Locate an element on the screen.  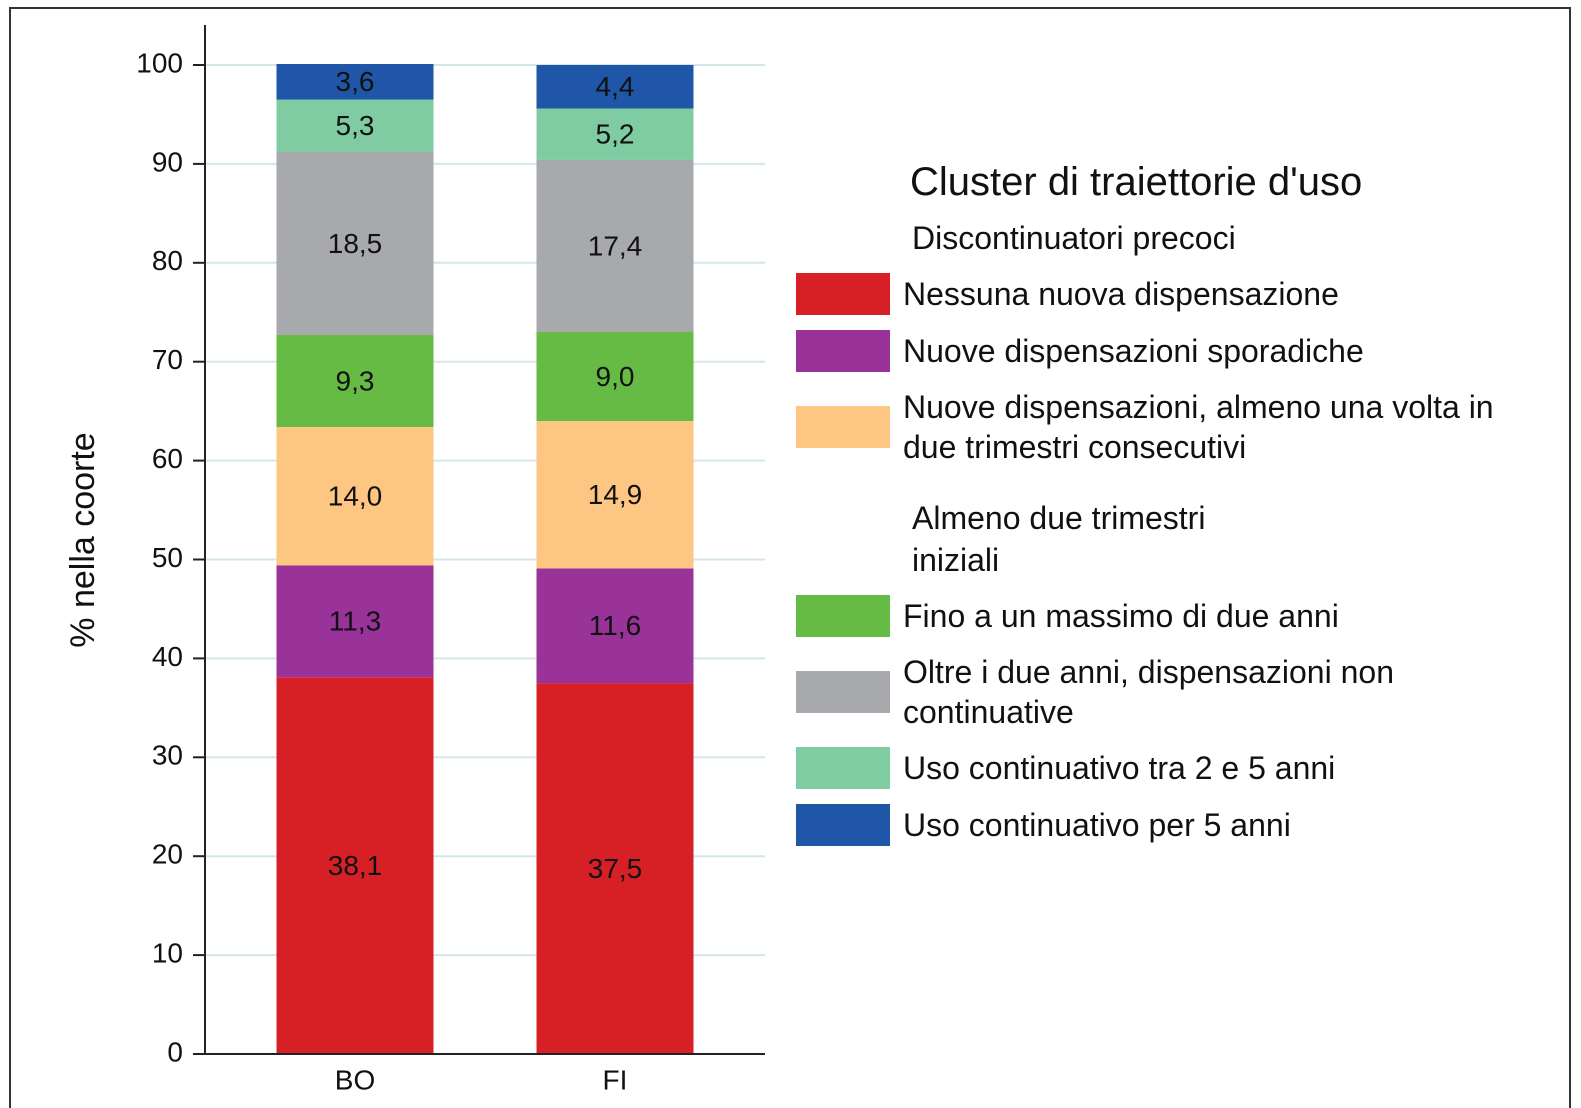
y-tick-label: 0 is located at coordinates (175, 1051).